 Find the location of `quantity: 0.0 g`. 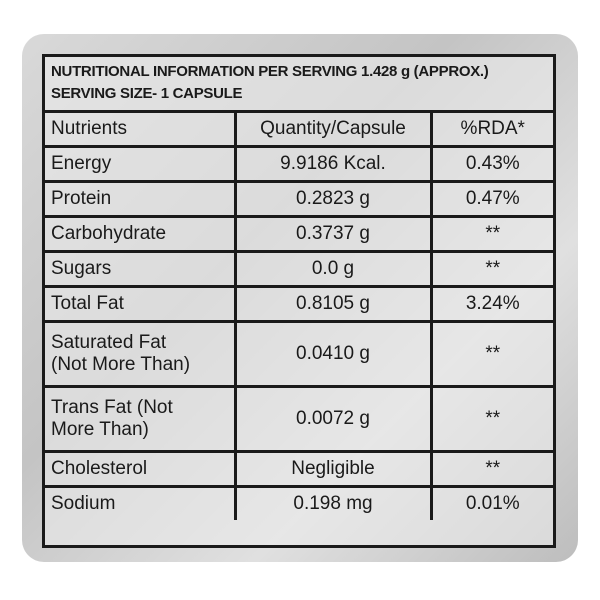

quantity: 0.0 g is located at coordinates (333, 269).